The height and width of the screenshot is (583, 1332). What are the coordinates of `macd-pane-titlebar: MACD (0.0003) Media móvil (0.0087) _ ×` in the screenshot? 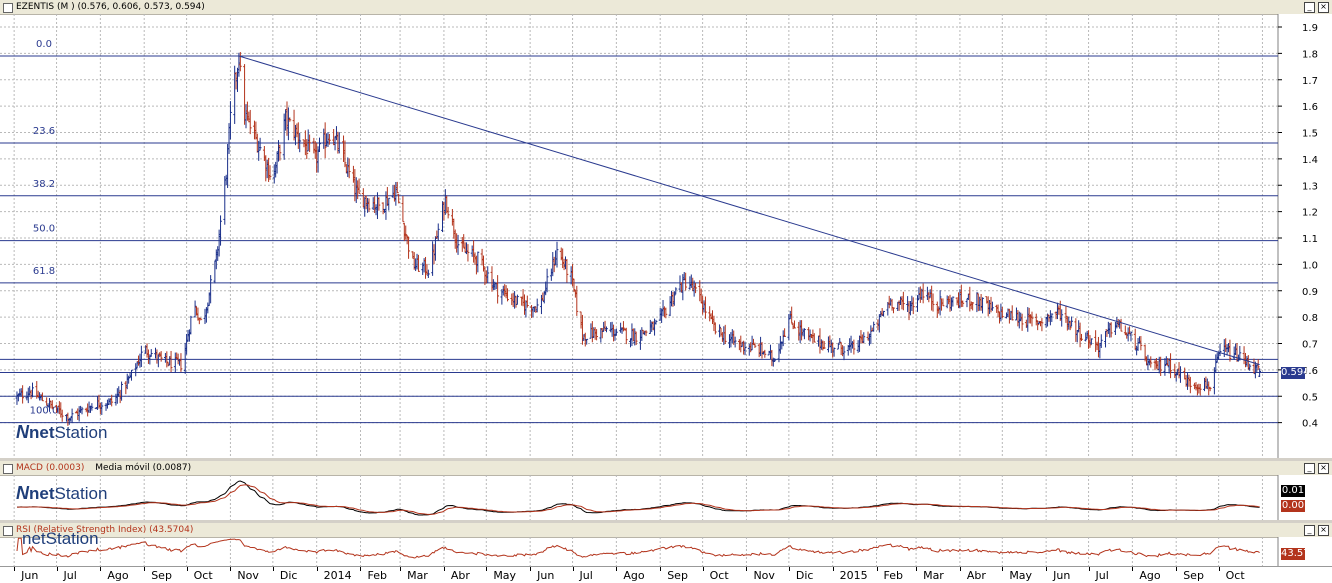 It's located at (666, 468).